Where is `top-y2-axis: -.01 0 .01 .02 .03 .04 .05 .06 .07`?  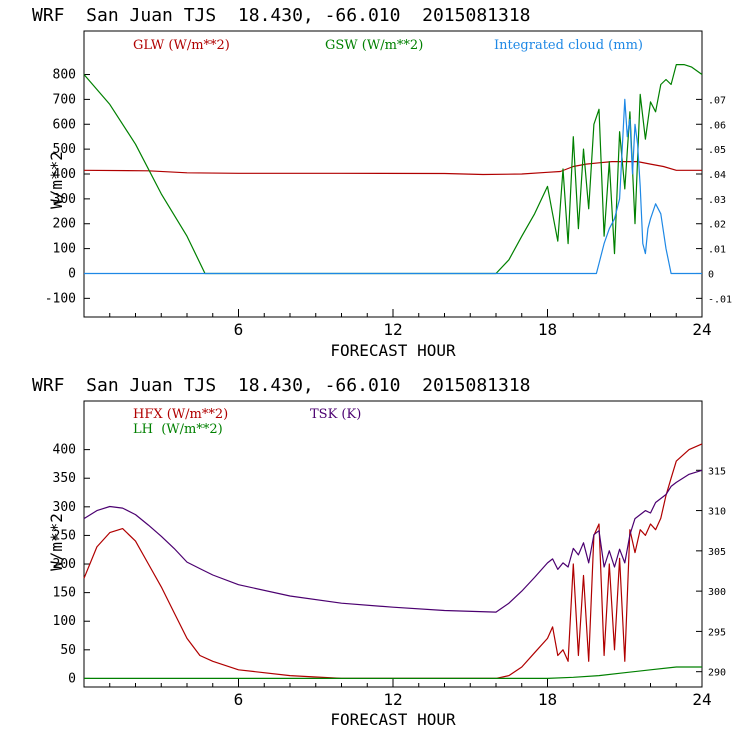 top-y2-axis: -.01 0 .01 .02 .03 .04 .05 .06 .07 is located at coordinates (714, 200).